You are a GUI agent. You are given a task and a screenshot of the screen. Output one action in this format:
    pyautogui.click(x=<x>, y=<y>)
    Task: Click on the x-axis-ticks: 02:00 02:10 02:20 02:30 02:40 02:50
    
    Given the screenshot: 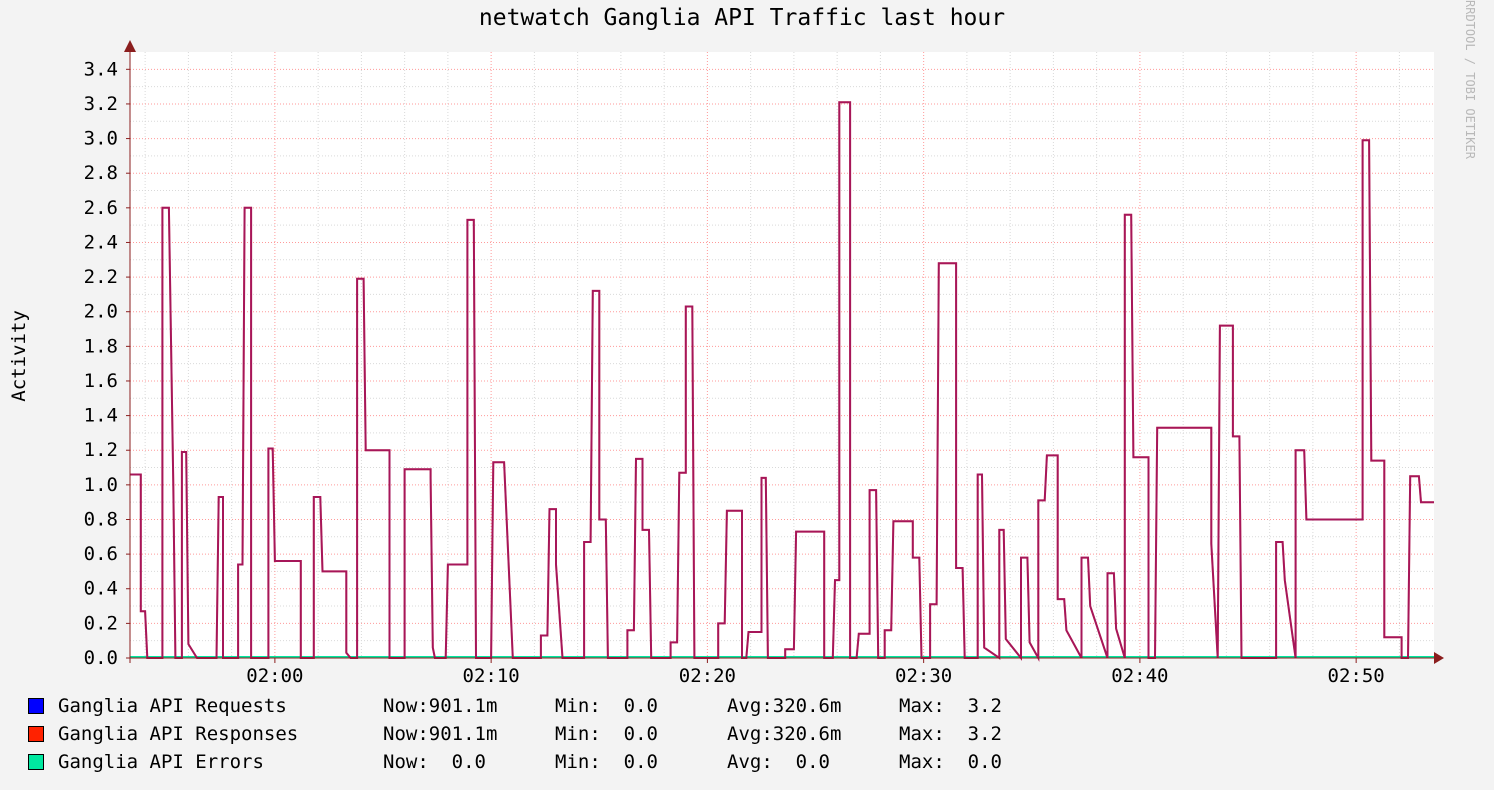 What is the action you would take?
    pyautogui.click(x=815, y=672)
    